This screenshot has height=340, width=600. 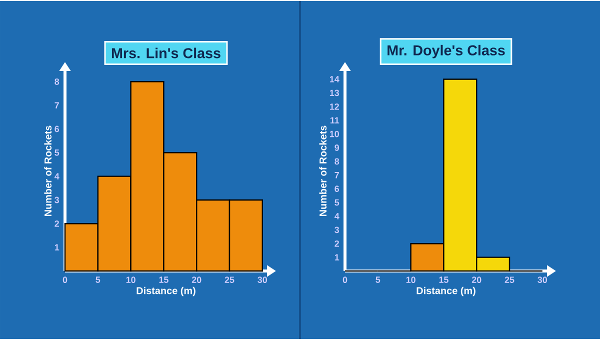 I want to click on chart-title: Mrs. Lin's Class, so click(x=166, y=53).